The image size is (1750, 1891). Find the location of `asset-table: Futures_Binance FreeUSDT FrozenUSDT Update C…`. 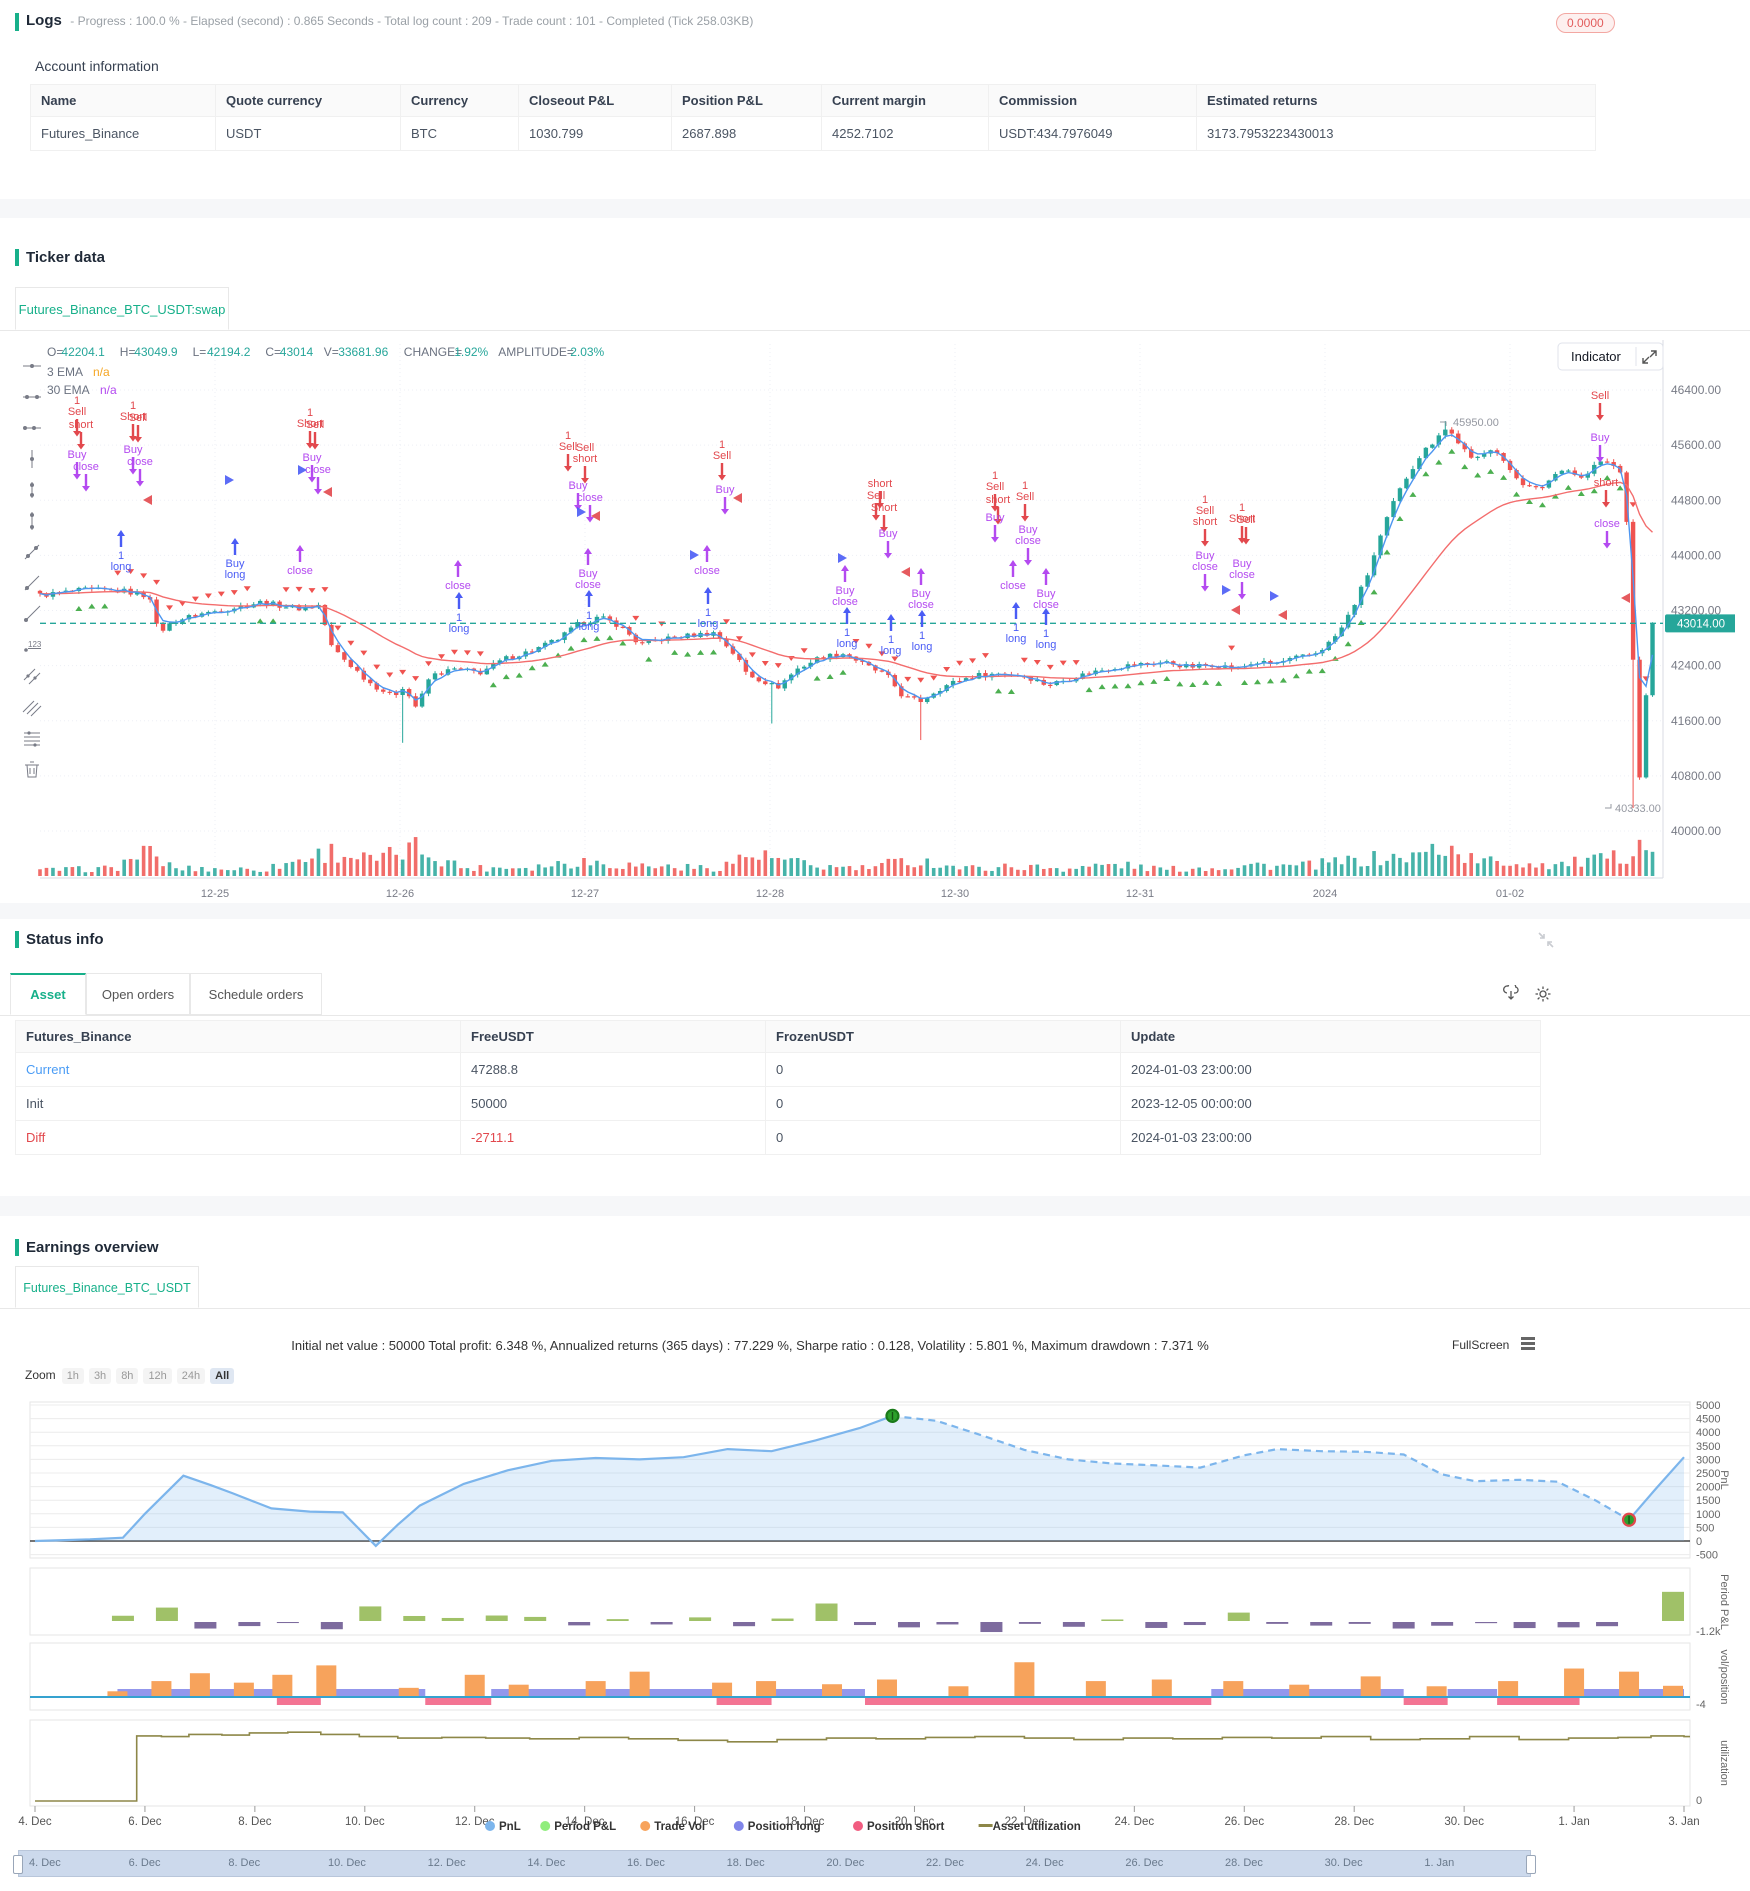

asset-table: Futures_Binance FreeUSDT FrozenUSDT Update C… is located at coordinates (778, 1087).